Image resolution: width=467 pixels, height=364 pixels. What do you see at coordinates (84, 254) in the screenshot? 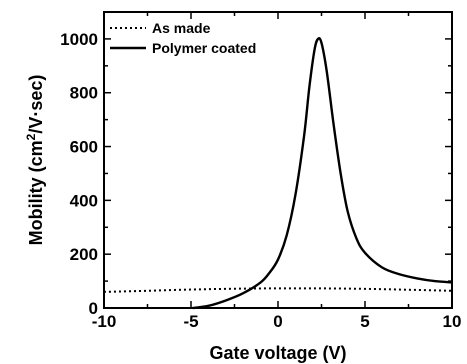
I see `y-tick-label: 200` at bounding box center [84, 254].